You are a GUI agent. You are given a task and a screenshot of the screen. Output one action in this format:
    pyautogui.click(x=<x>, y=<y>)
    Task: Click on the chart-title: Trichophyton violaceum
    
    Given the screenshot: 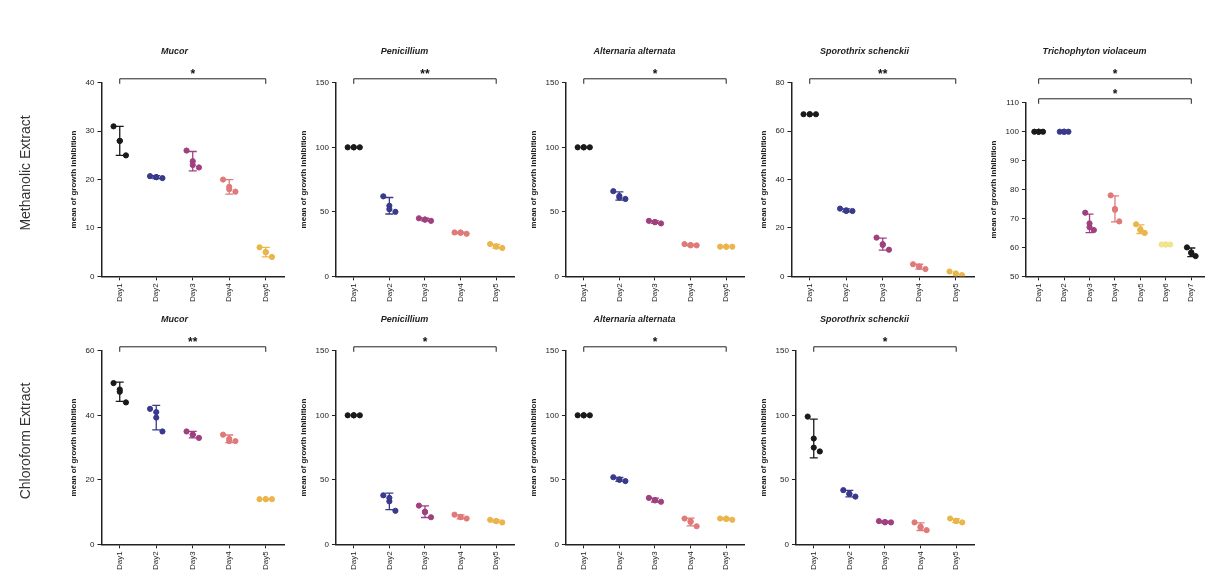 What is the action you would take?
    pyautogui.click(x=1094, y=50)
    